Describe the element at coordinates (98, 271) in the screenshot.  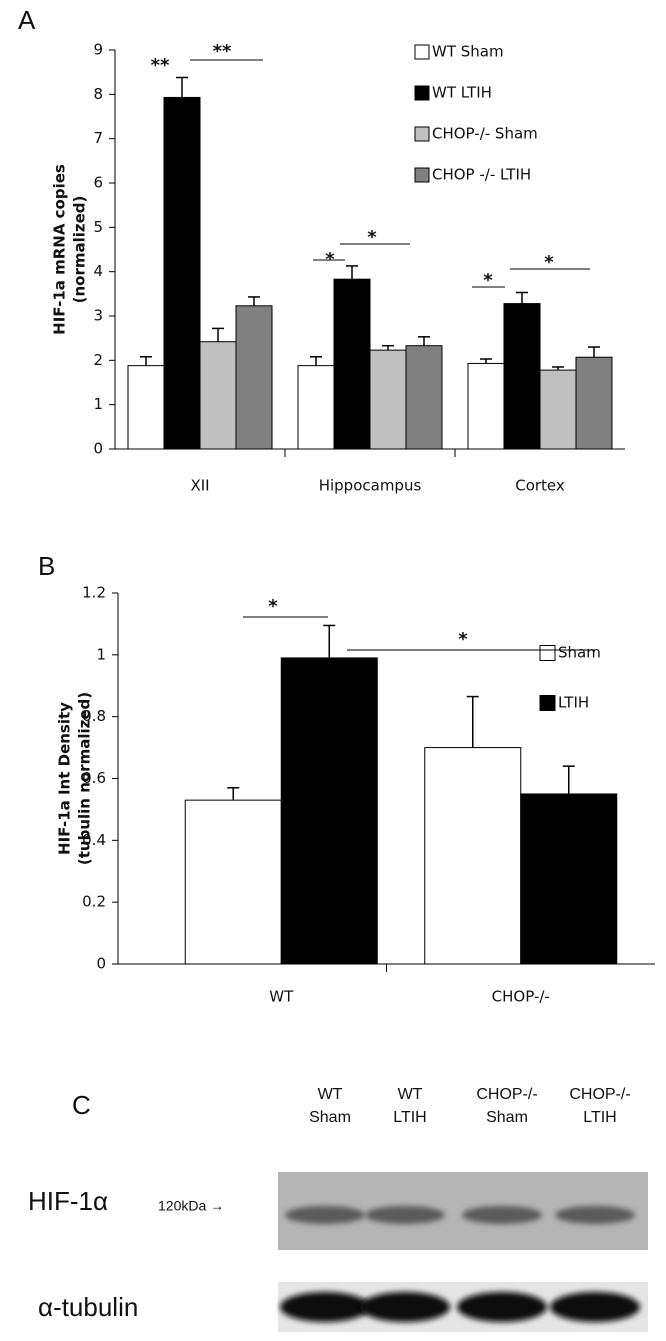
I see `y-tick-label: 4` at that location.